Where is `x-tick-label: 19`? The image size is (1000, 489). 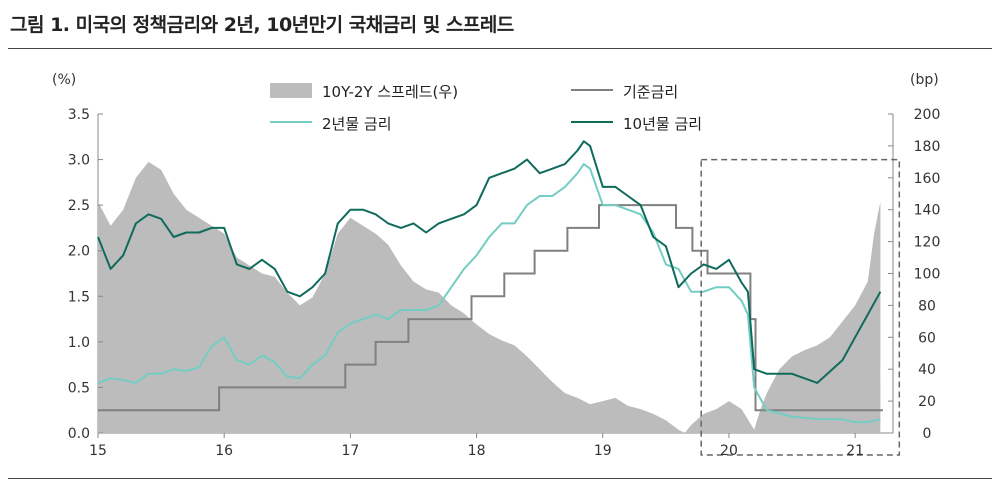 x-tick-label: 19 is located at coordinates (603, 451).